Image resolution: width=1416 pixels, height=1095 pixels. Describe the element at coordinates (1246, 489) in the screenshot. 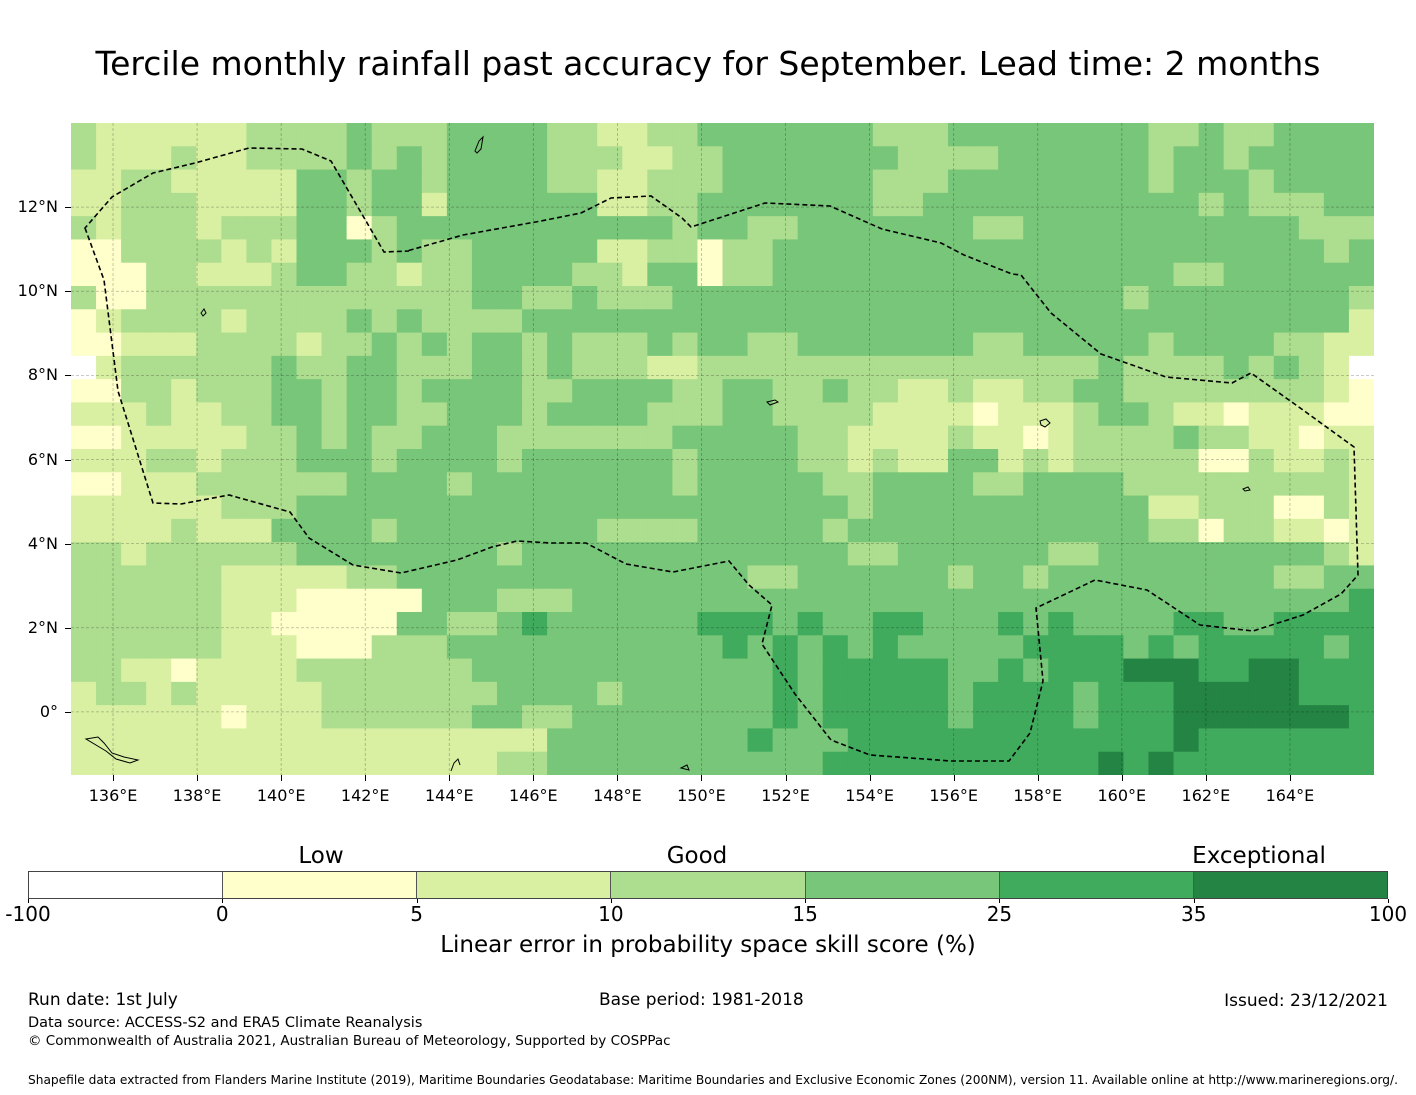

I see `kosrae-island` at that location.